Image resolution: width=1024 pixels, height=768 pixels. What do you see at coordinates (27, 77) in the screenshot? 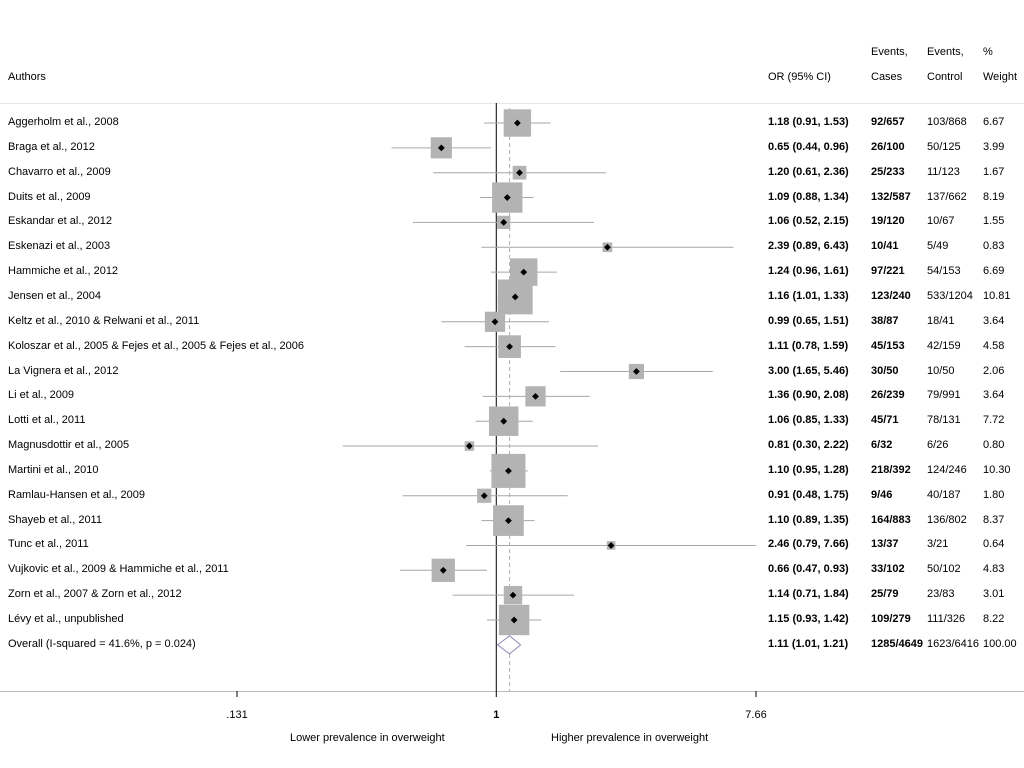
I see `header-authors: Authors` at bounding box center [27, 77].